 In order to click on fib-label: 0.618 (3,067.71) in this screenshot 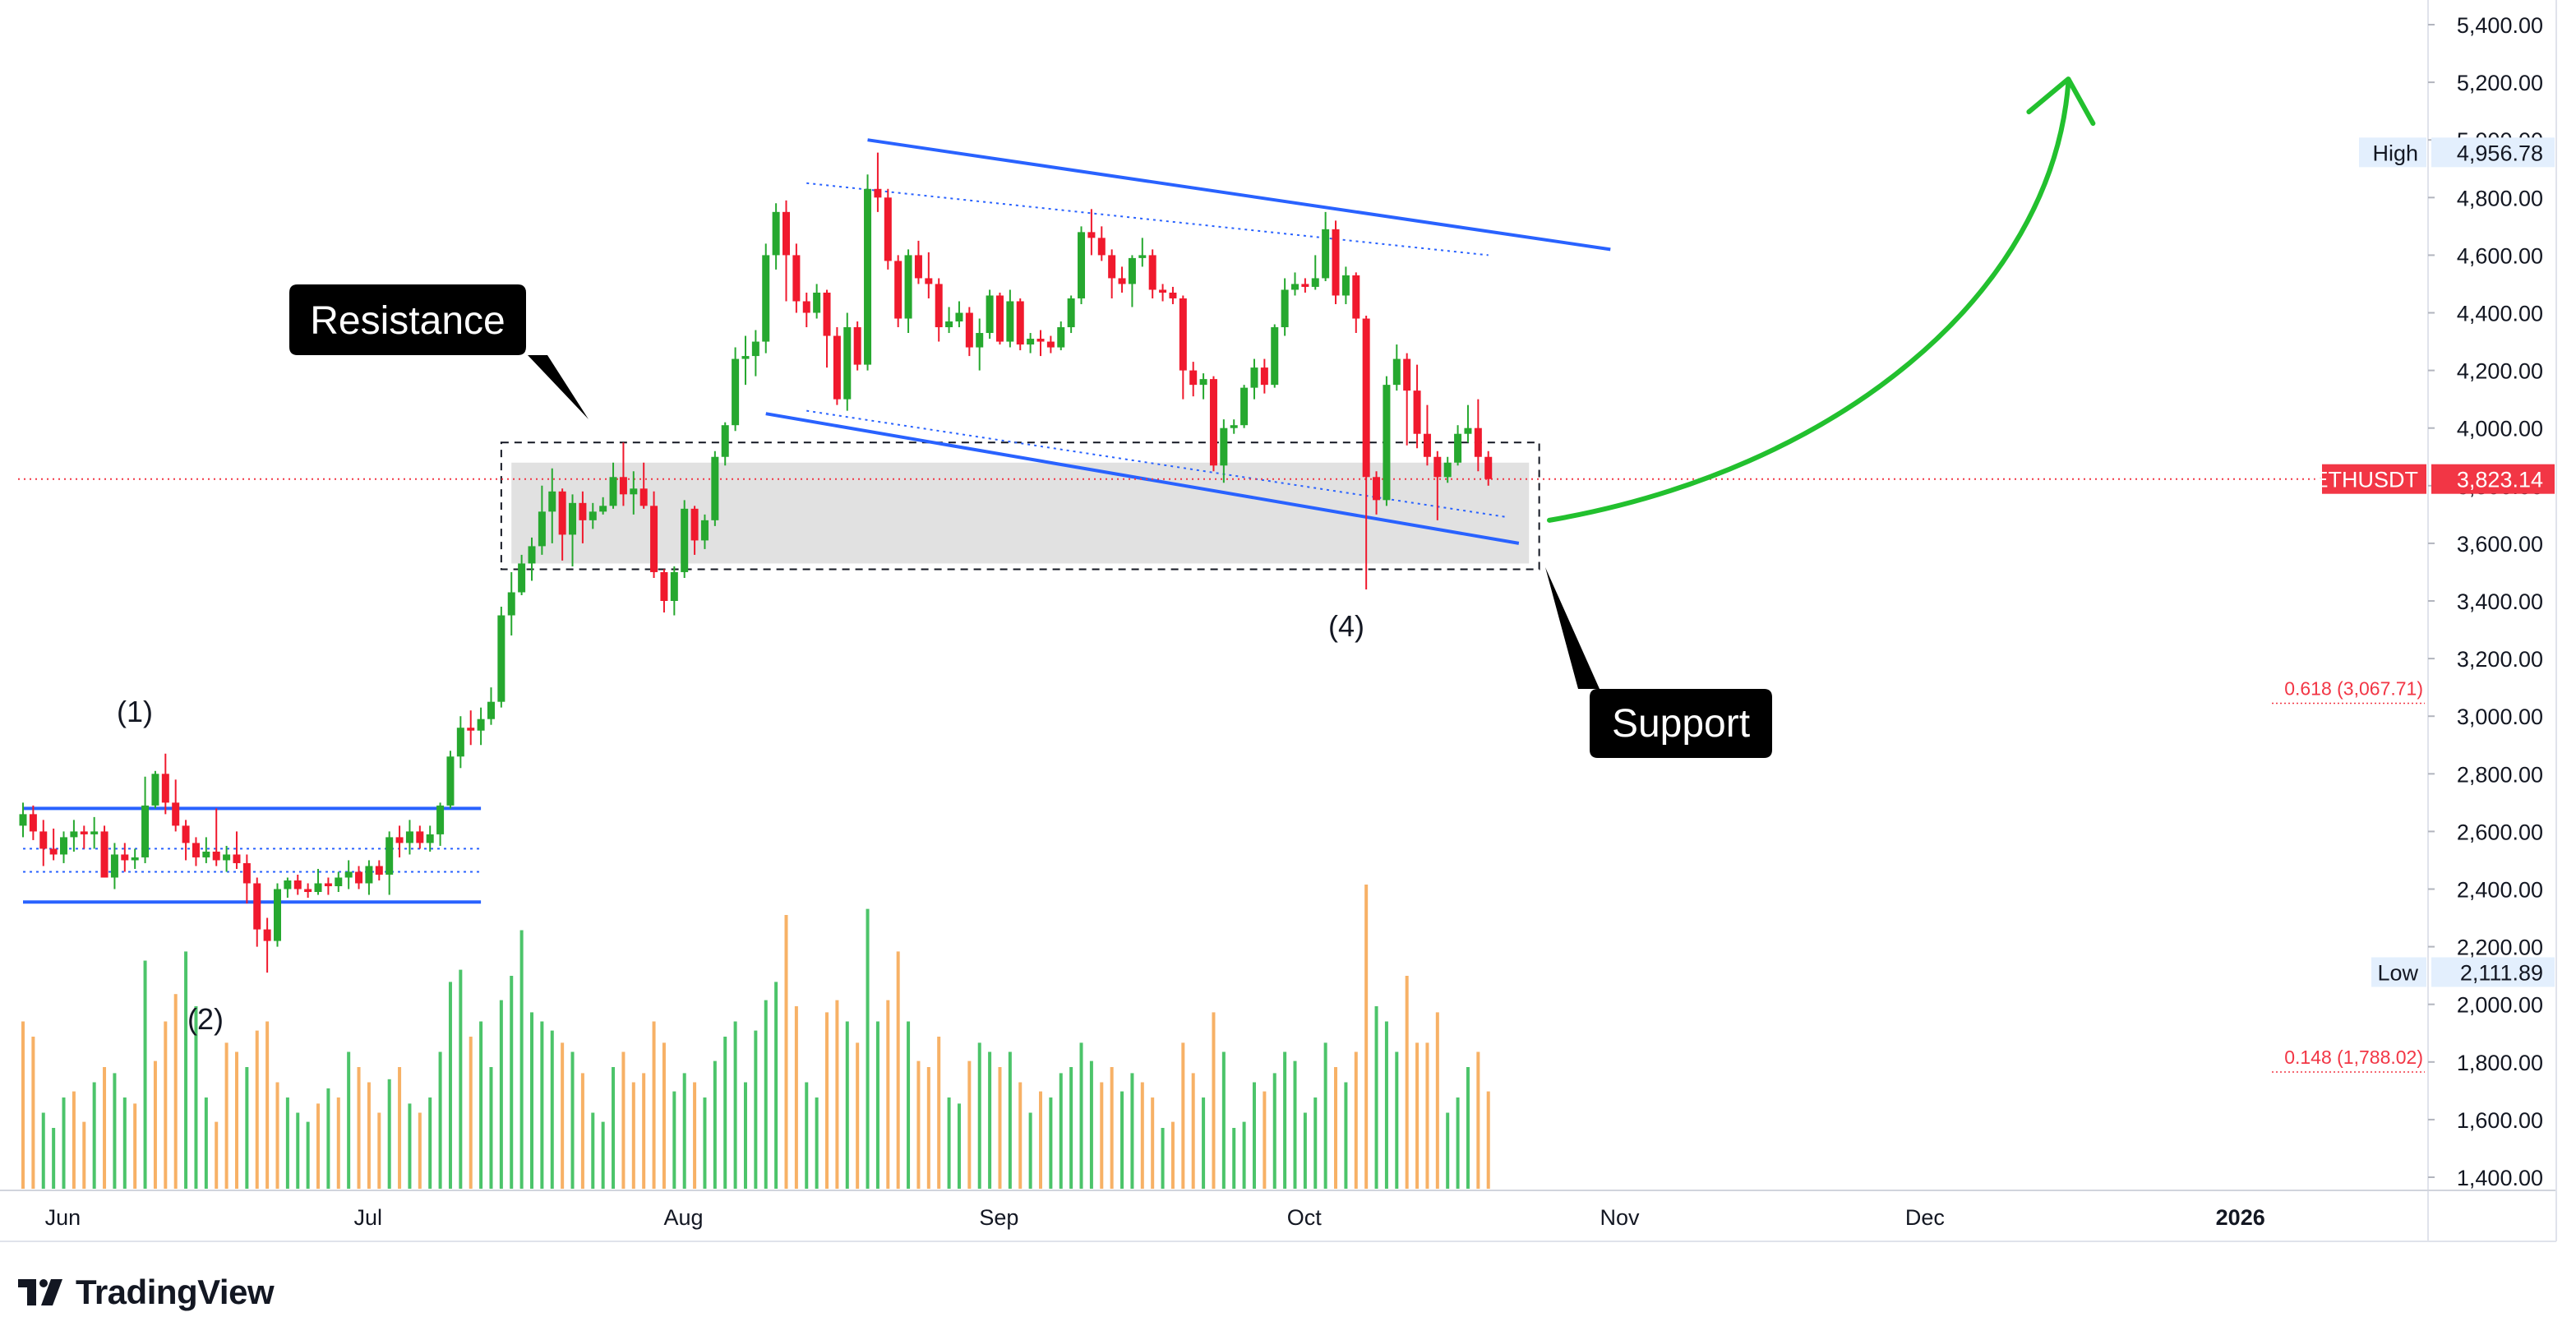, I will do `click(2353, 688)`.